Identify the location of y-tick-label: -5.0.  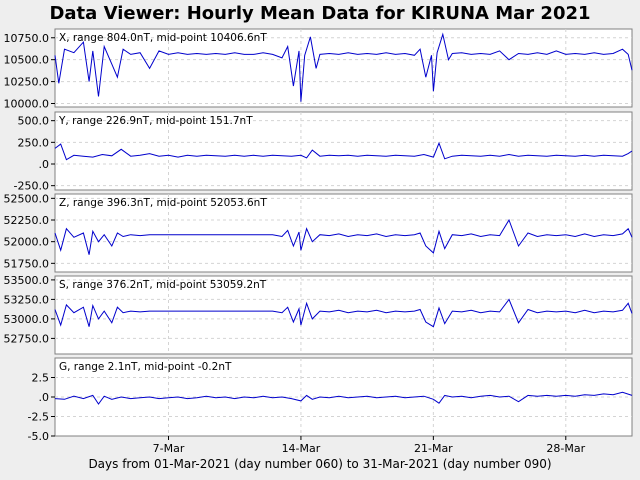
(38, 436).